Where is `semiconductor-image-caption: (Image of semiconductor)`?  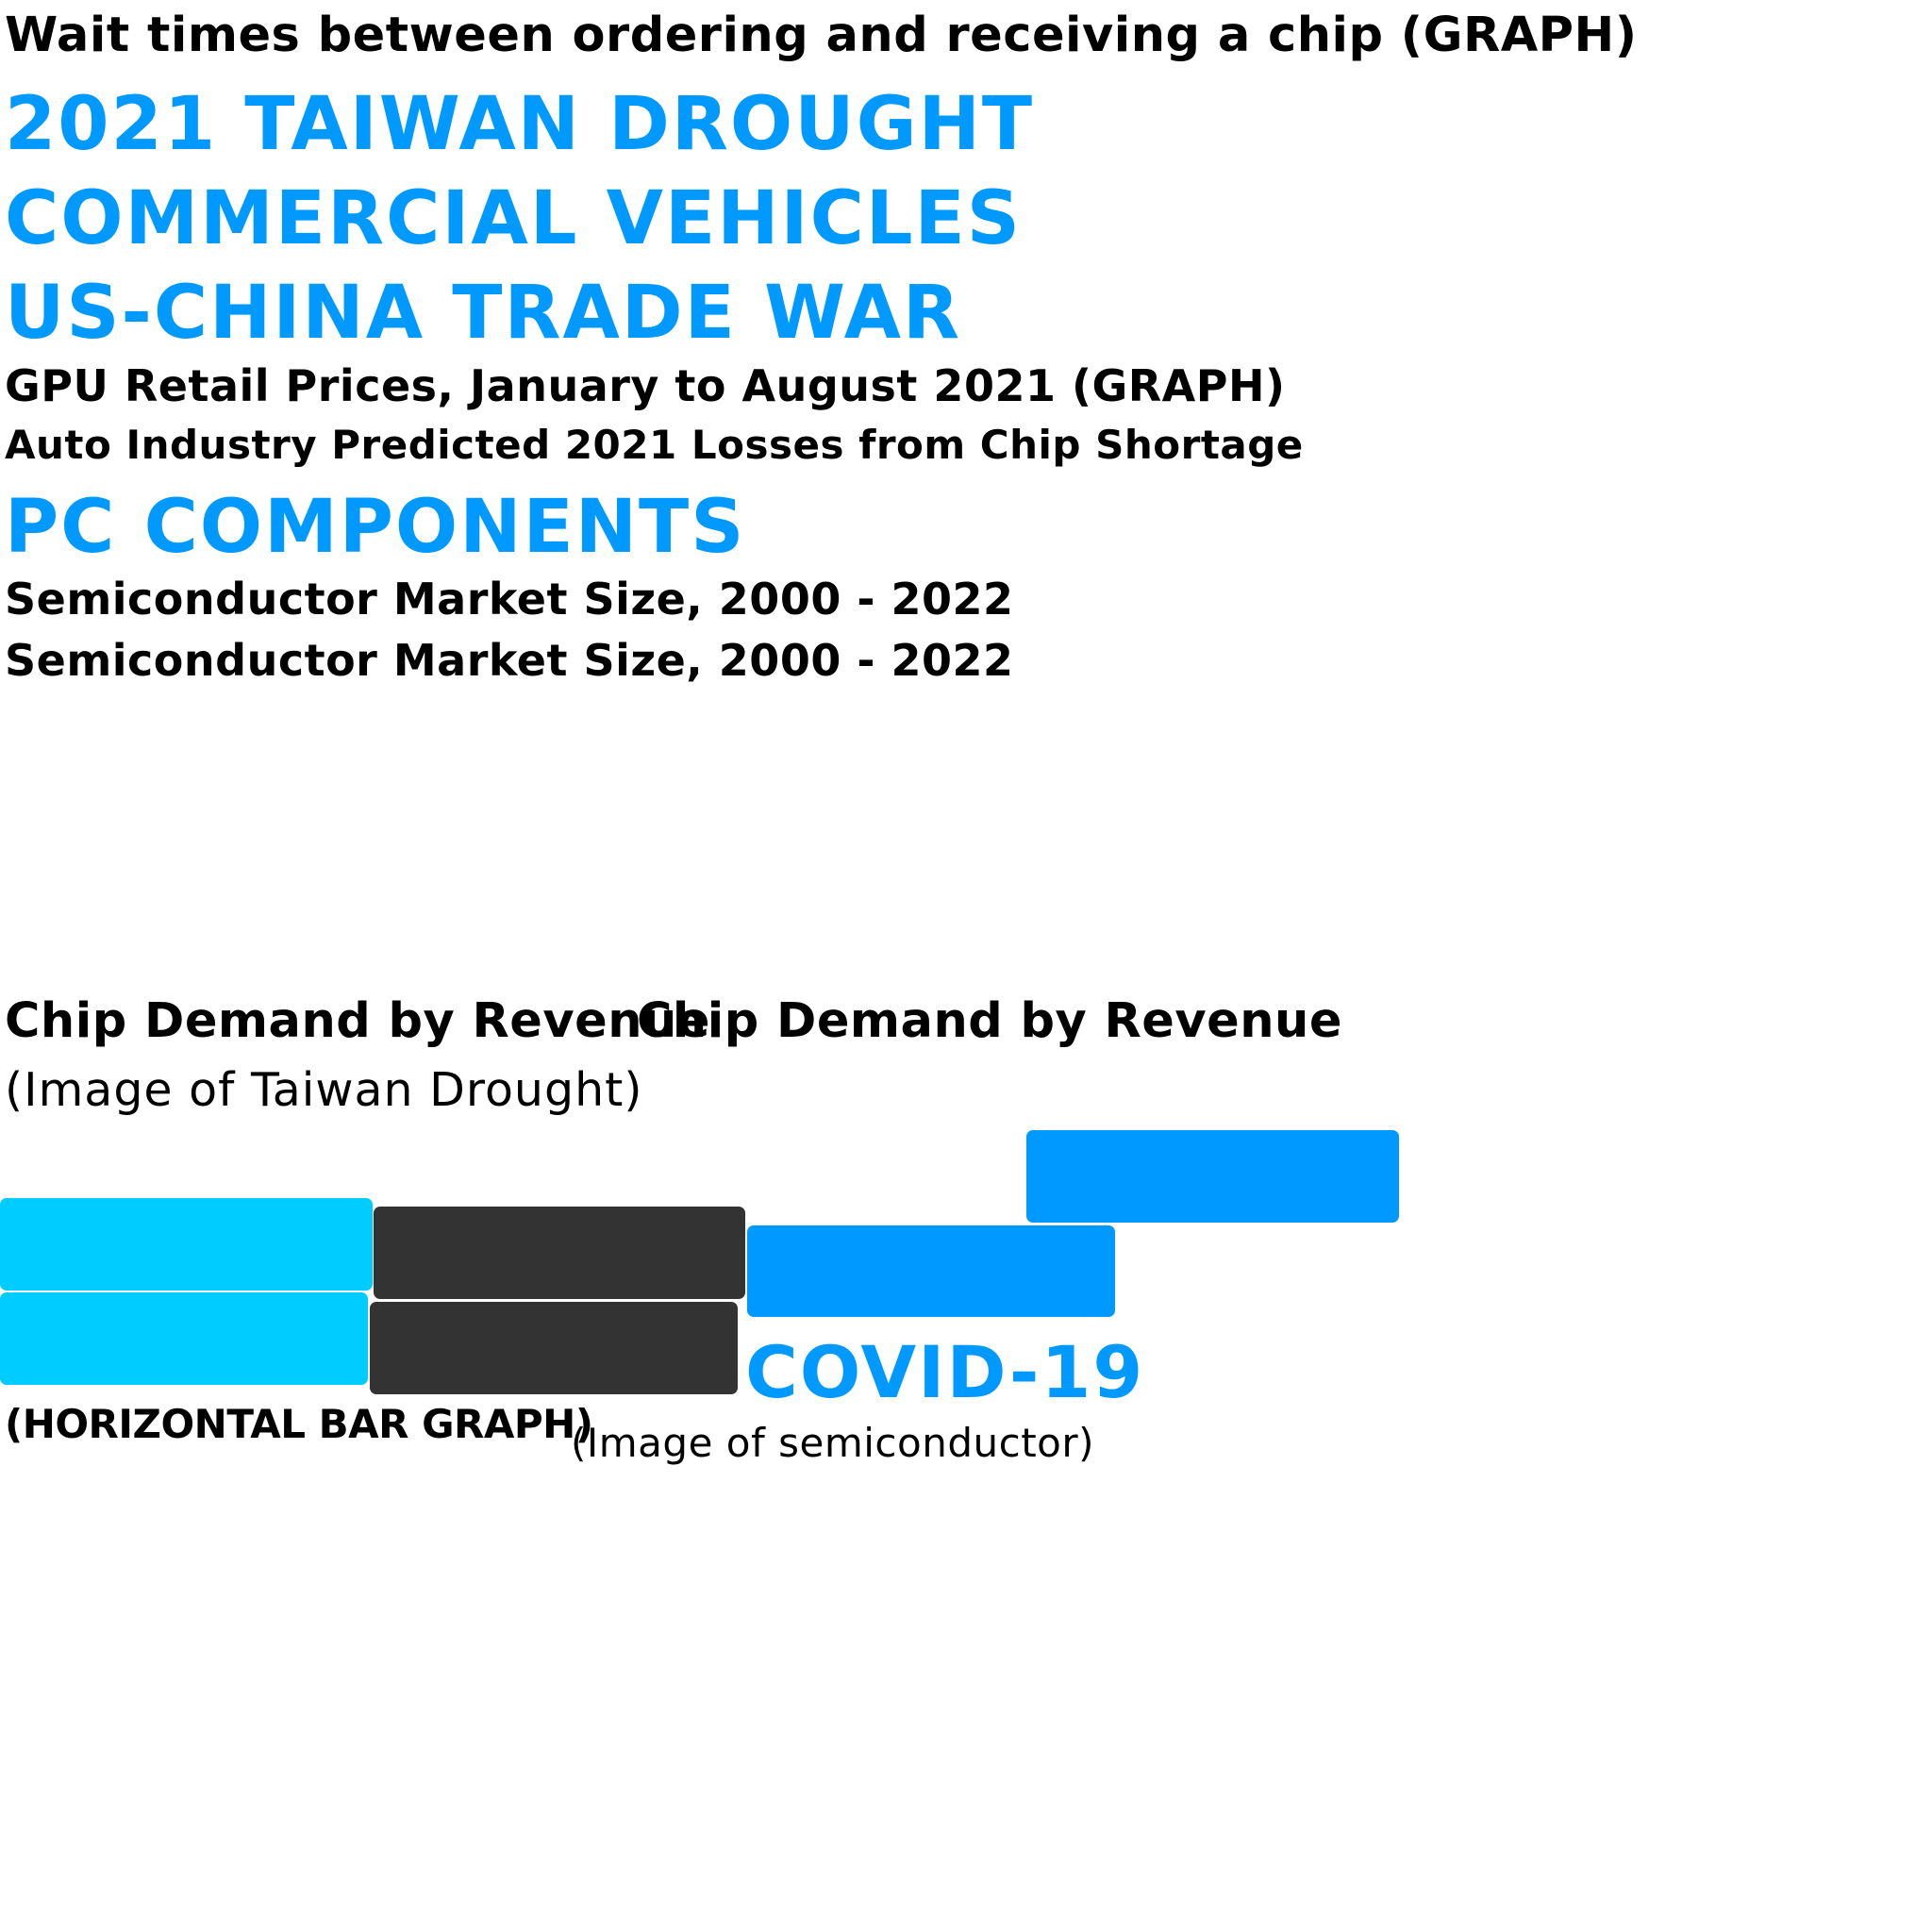
semiconductor-image-caption: (Image of semiconductor) is located at coordinates (833, 1443).